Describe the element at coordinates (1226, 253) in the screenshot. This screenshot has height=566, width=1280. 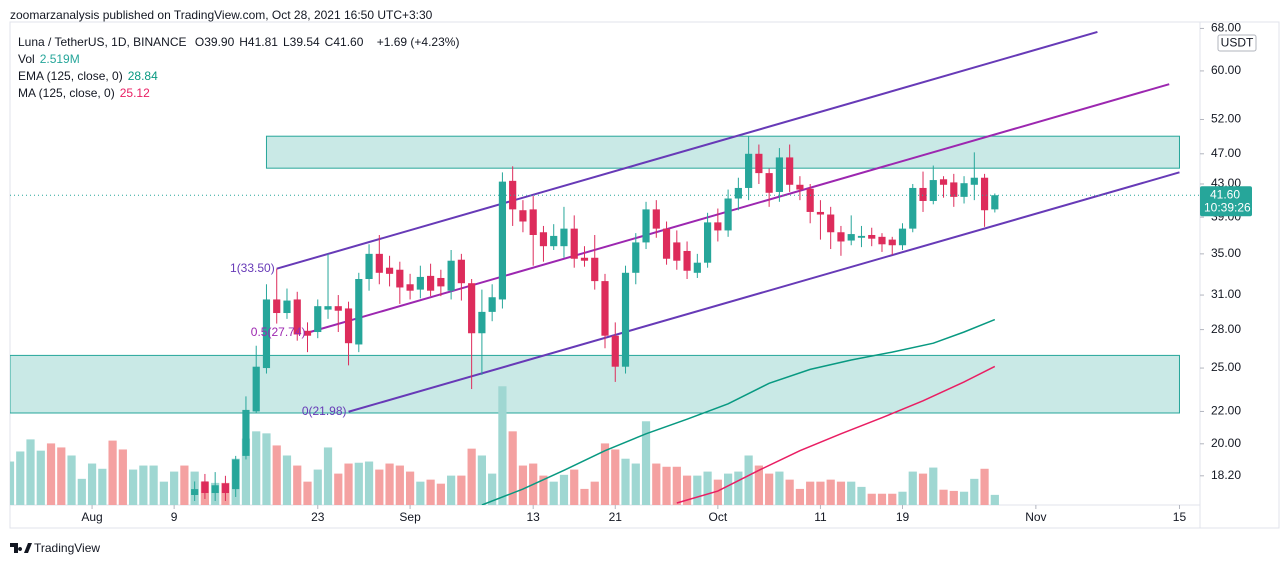
I see `y-tick-label: 35.00` at that location.